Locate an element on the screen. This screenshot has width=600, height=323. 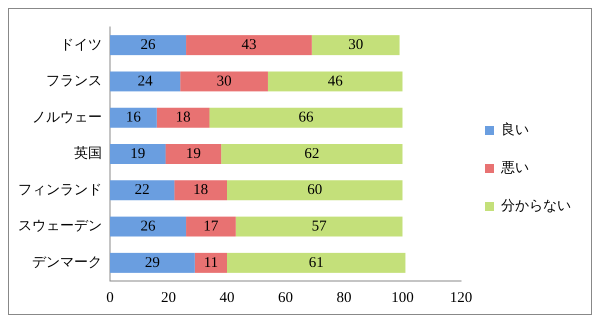
data-label: 22 is located at coordinates (142, 190).